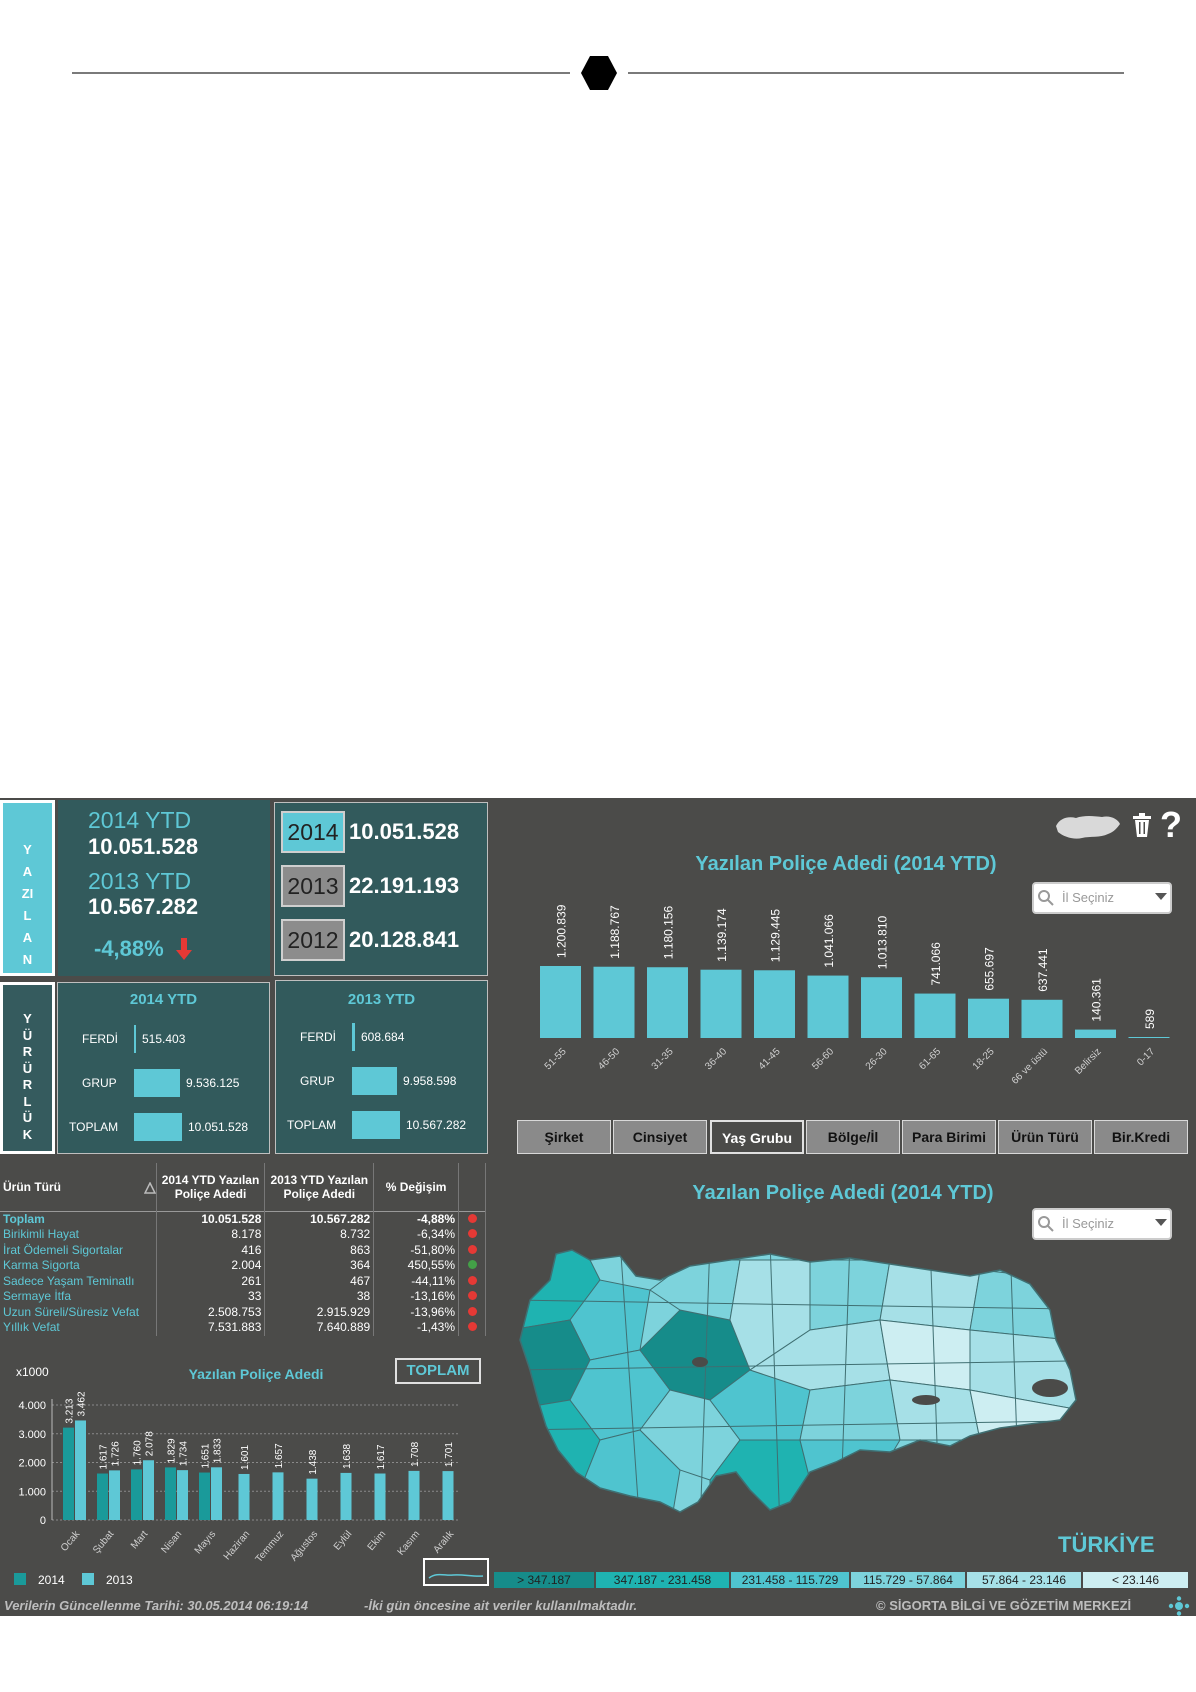  I want to click on age-category-label: 0-17, so click(1146, 1057).